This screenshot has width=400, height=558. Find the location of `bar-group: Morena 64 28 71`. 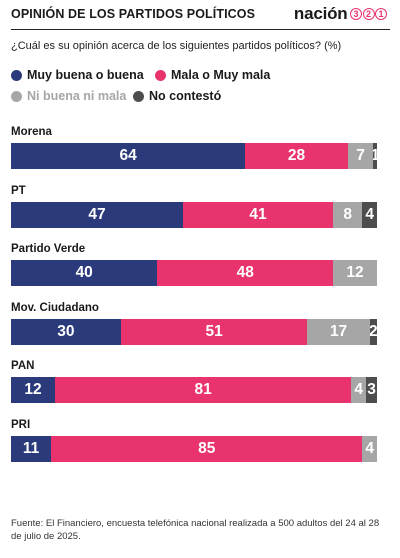

bar-group: Morena 64 28 71 is located at coordinates (194, 148).